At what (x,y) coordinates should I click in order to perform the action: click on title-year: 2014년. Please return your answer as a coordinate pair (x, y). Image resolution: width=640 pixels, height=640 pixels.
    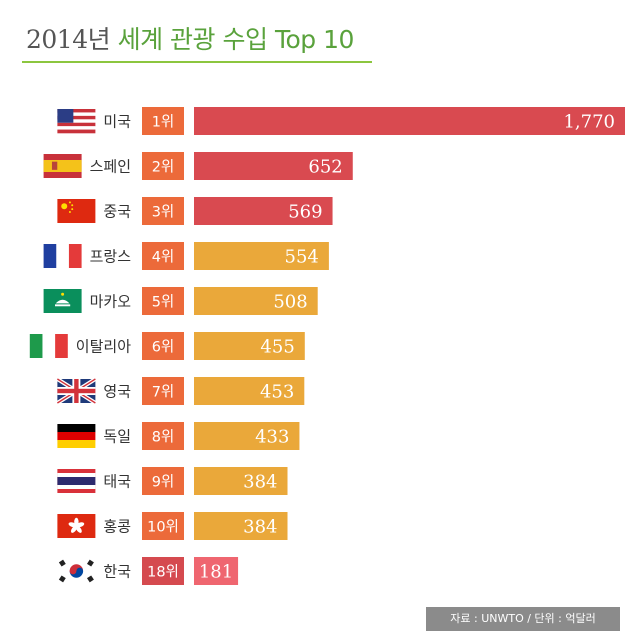
    Looking at the image, I should click on (68, 39).